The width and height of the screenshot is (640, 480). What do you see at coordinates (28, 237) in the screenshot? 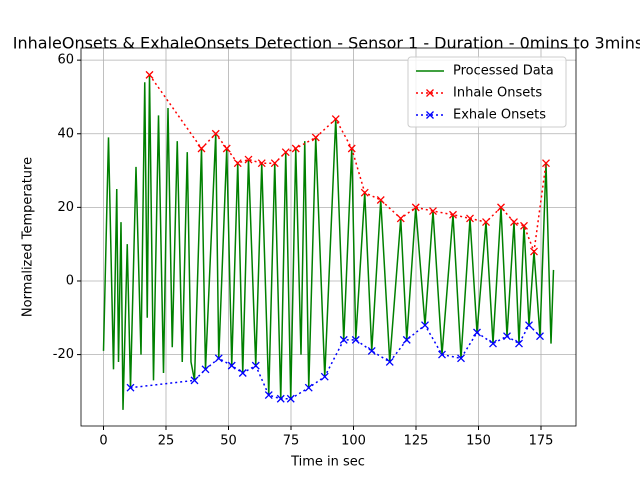
I see `y-axis-label: Normalized Temperature` at bounding box center [28, 237].